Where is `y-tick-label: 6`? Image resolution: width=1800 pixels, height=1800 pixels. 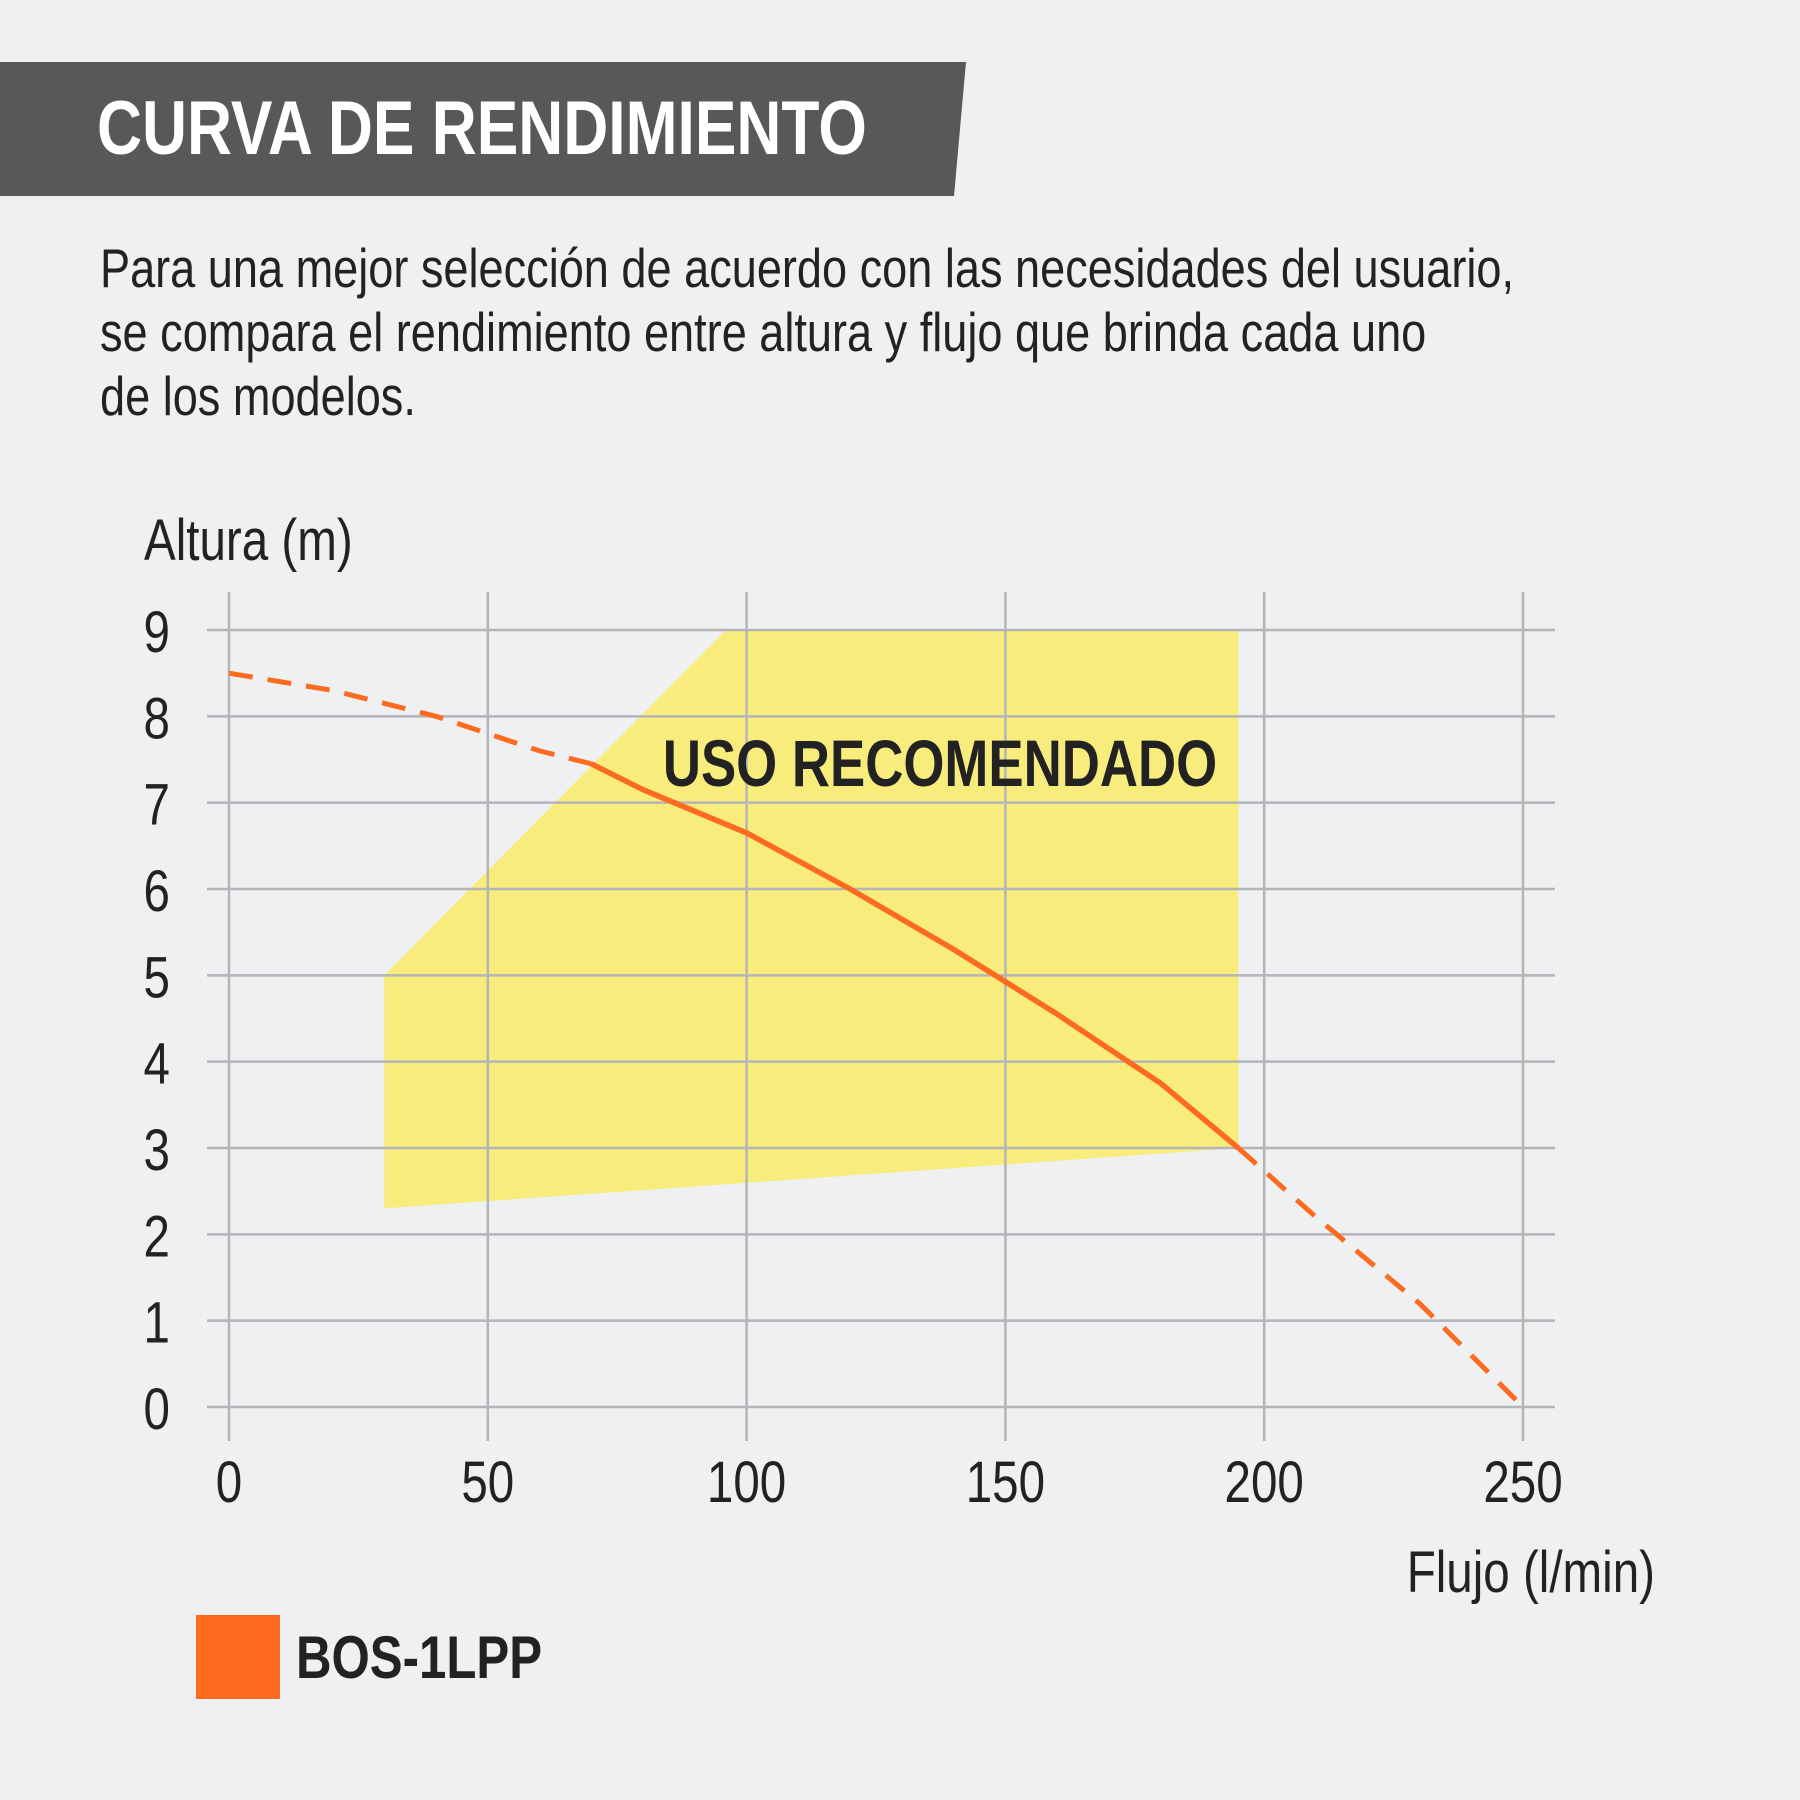
y-tick-label: 6 is located at coordinates (157, 892).